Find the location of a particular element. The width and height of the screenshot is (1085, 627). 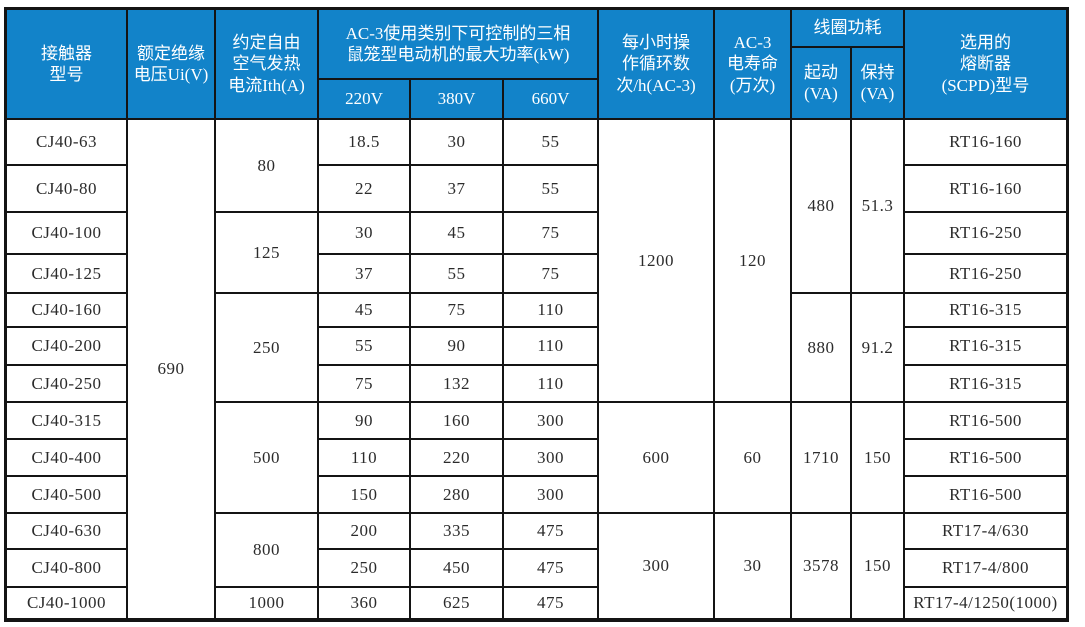

ith-cell: 1000 is located at coordinates (266, 603).